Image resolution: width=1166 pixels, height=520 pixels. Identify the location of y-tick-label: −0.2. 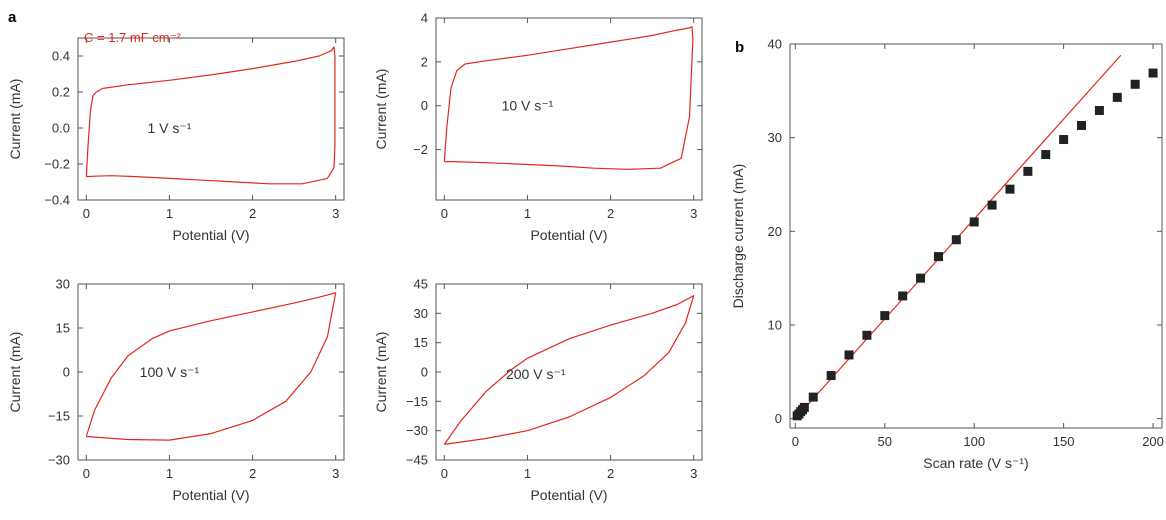
(57, 164).